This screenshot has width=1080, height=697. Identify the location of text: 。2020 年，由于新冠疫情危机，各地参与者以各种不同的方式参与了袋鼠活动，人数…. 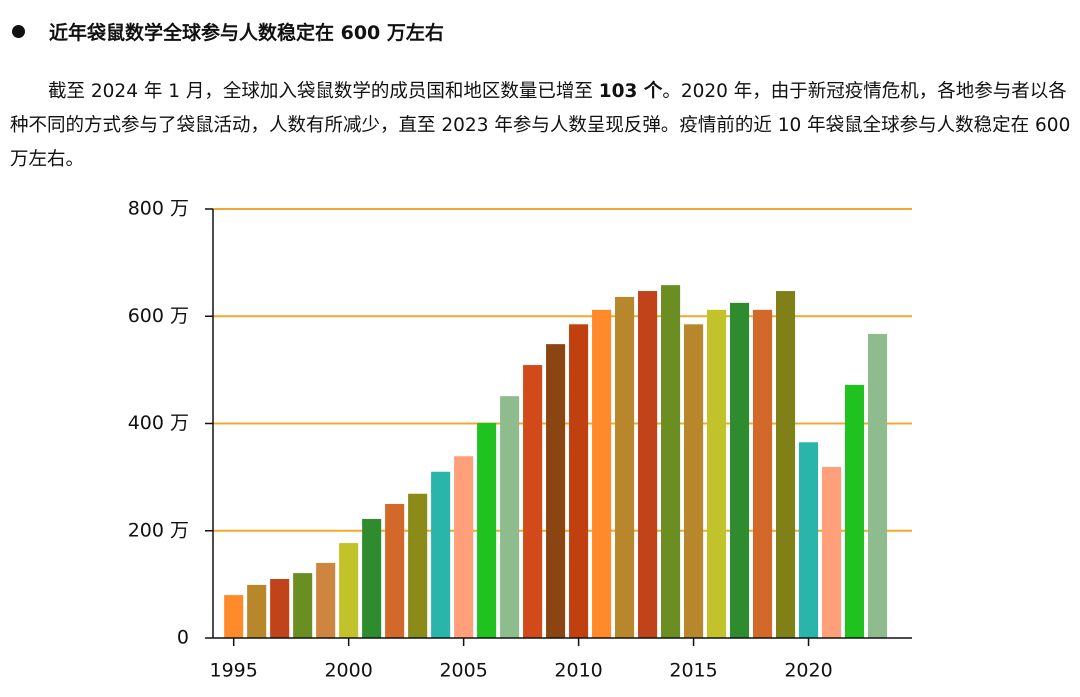
(540, 125).